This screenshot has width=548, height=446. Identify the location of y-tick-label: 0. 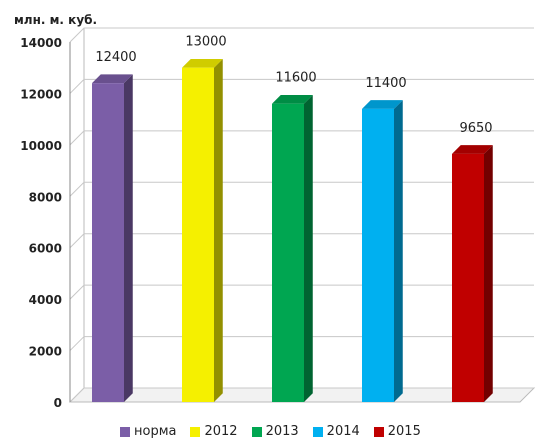
(58, 403).